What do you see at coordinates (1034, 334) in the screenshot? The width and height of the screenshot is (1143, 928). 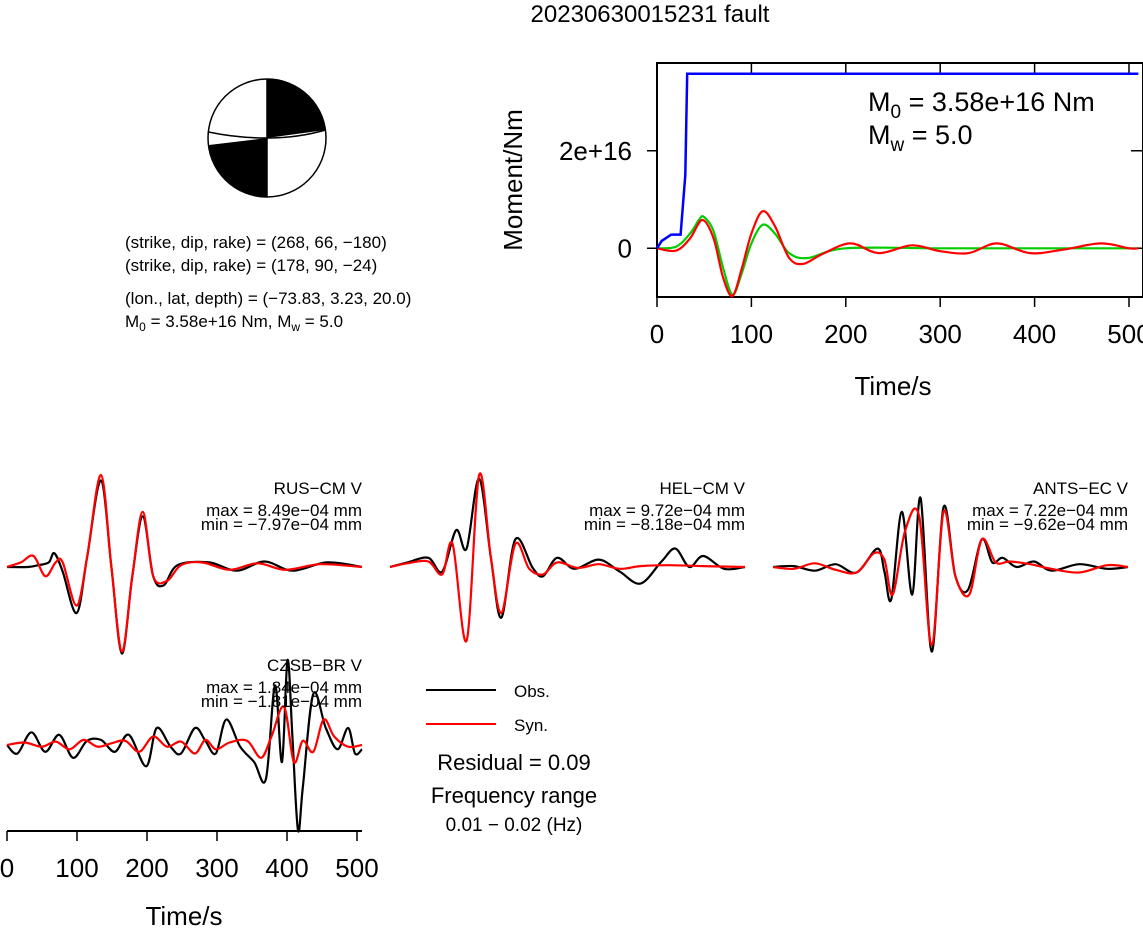 I see `moment-x-tick-label: 400` at bounding box center [1034, 334].